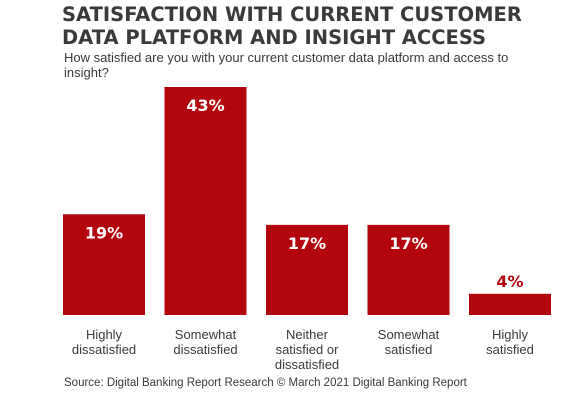  What do you see at coordinates (509, 281) in the screenshot?
I see `bar-value-label-5: 4%` at bounding box center [509, 281].